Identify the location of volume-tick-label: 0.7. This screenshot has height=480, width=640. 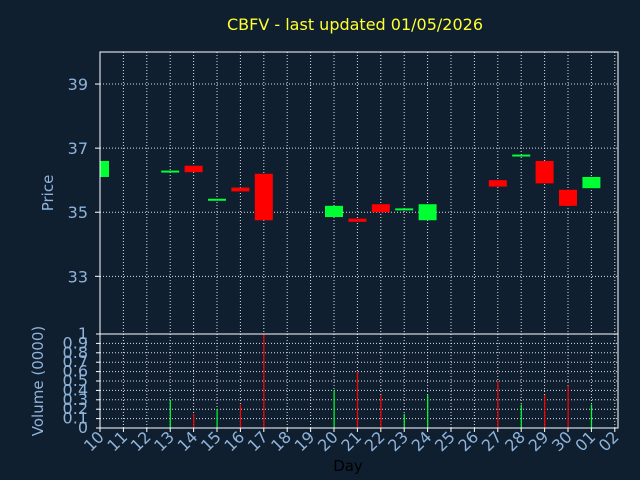
(75, 361).